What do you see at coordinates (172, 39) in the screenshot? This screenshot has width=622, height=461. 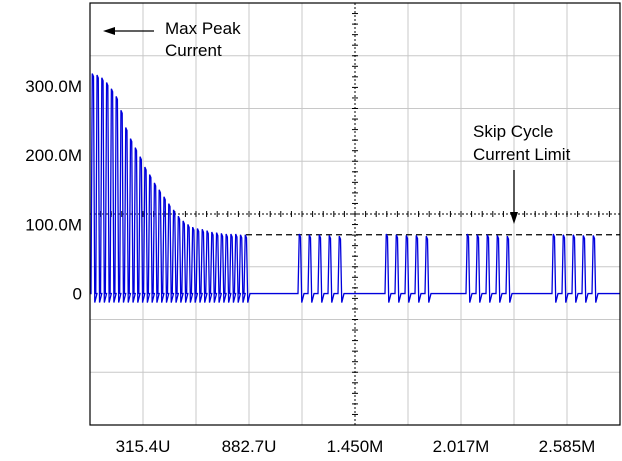 I see `max-peak-annotation: Max Peak Current` at bounding box center [172, 39].